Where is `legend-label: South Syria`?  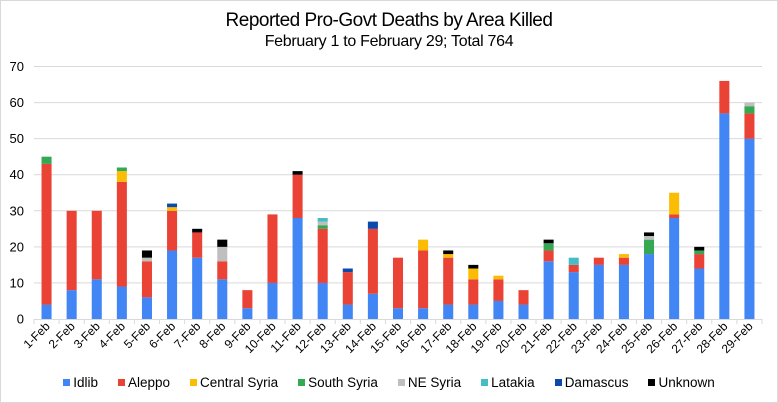
legend-label: South Syria is located at coordinates (343, 382).